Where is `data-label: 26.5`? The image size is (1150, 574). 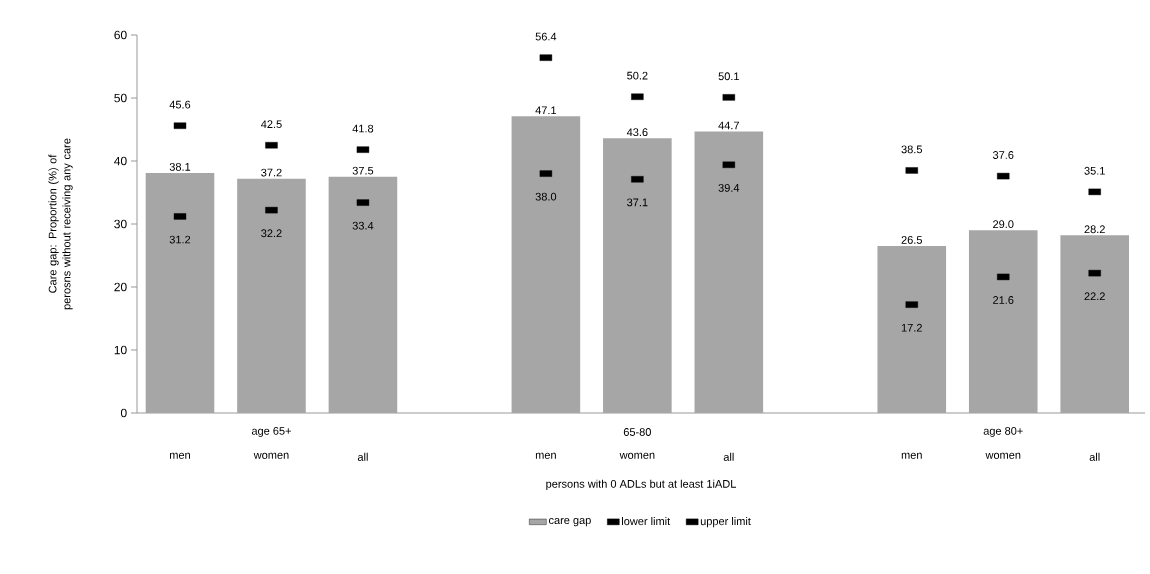 data-label: 26.5 is located at coordinates (912, 240).